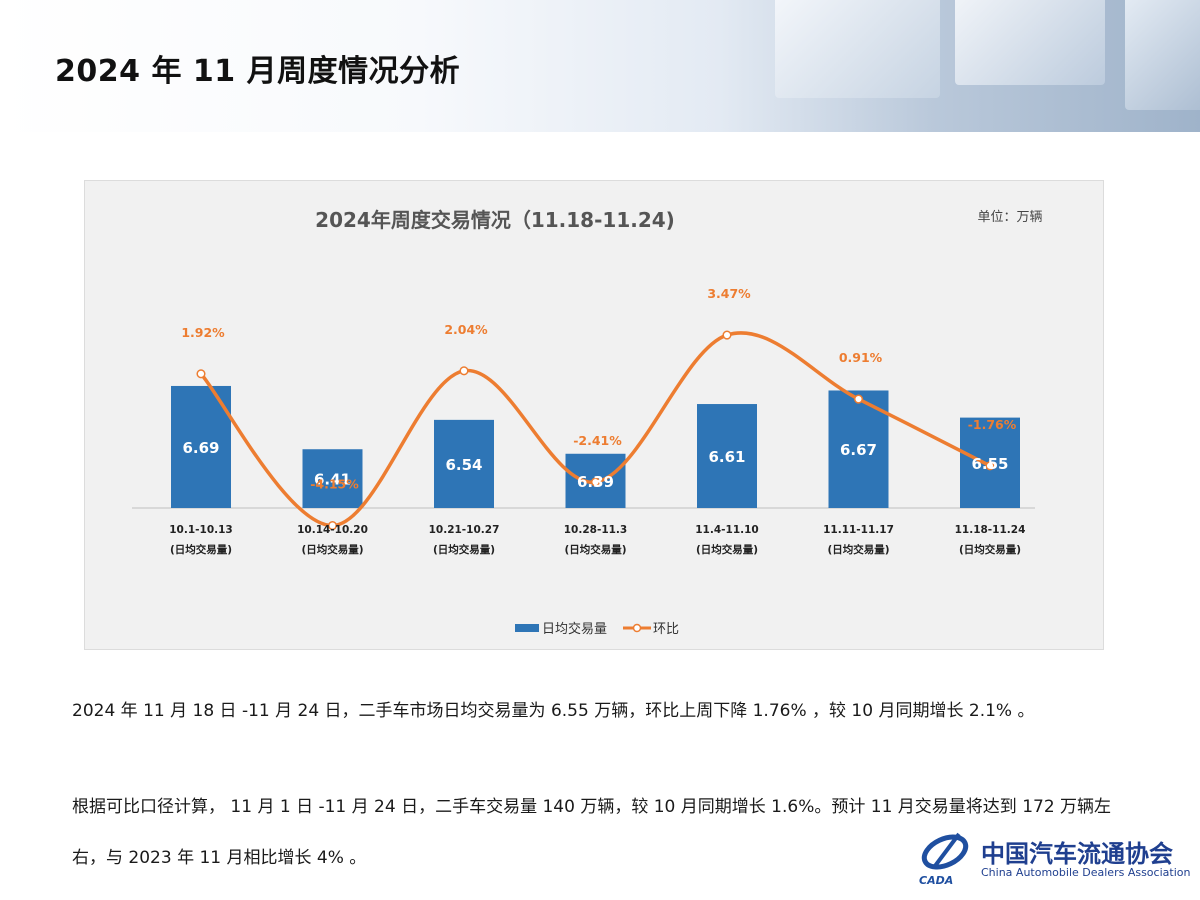 This screenshot has width=1200, height=900. What do you see at coordinates (203, 332) in the screenshot?
I see `mom-data-label: 1.92%` at bounding box center [203, 332].